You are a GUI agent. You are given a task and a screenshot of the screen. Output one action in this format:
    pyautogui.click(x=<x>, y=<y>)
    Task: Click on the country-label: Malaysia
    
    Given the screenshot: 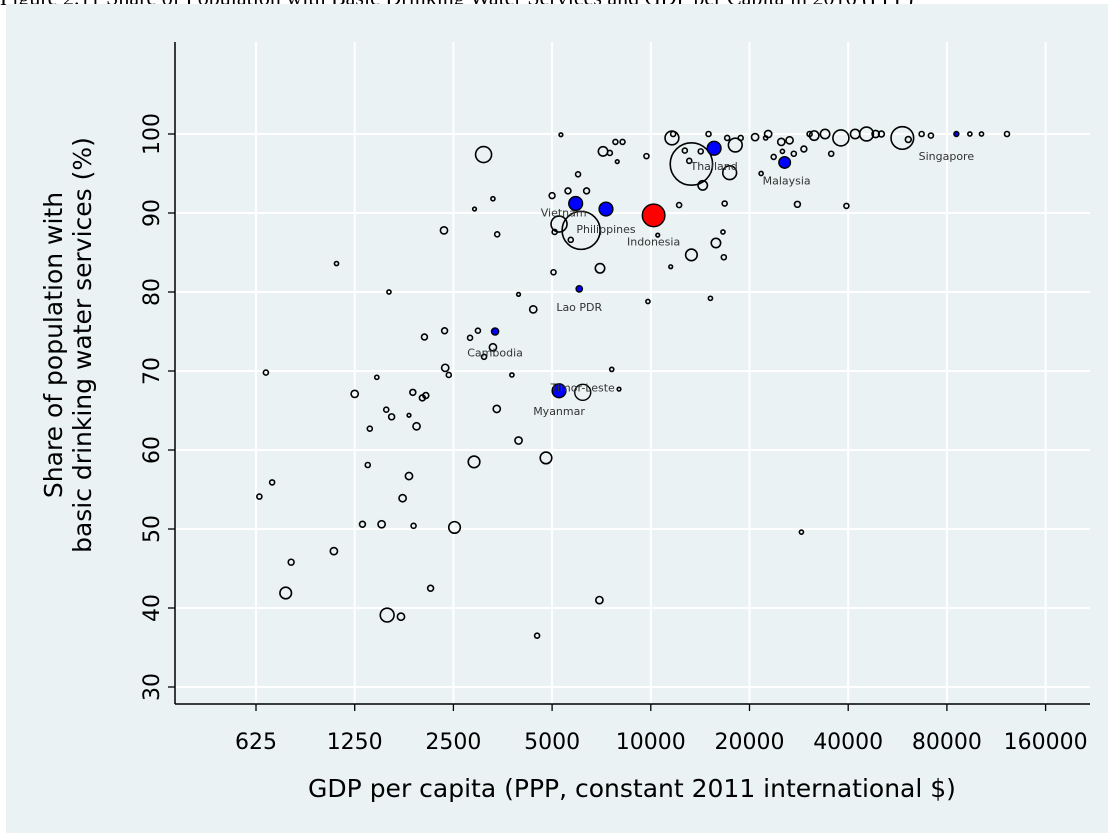 What is the action you would take?
    pyautogui.click(x=787, y=180)
    